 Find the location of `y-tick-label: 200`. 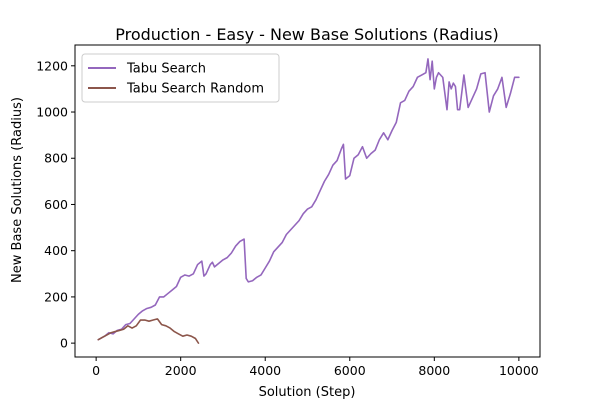

y-tick-label: 200 is located at coordinates (56, 296).